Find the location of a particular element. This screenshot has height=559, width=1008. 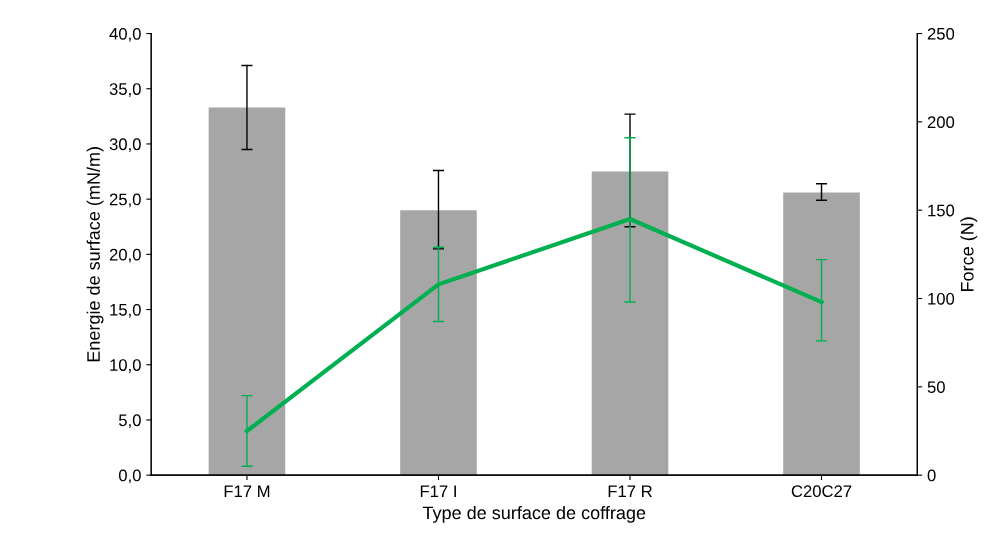

y2-tick-label: 50 is located at coordinates (936, 387).